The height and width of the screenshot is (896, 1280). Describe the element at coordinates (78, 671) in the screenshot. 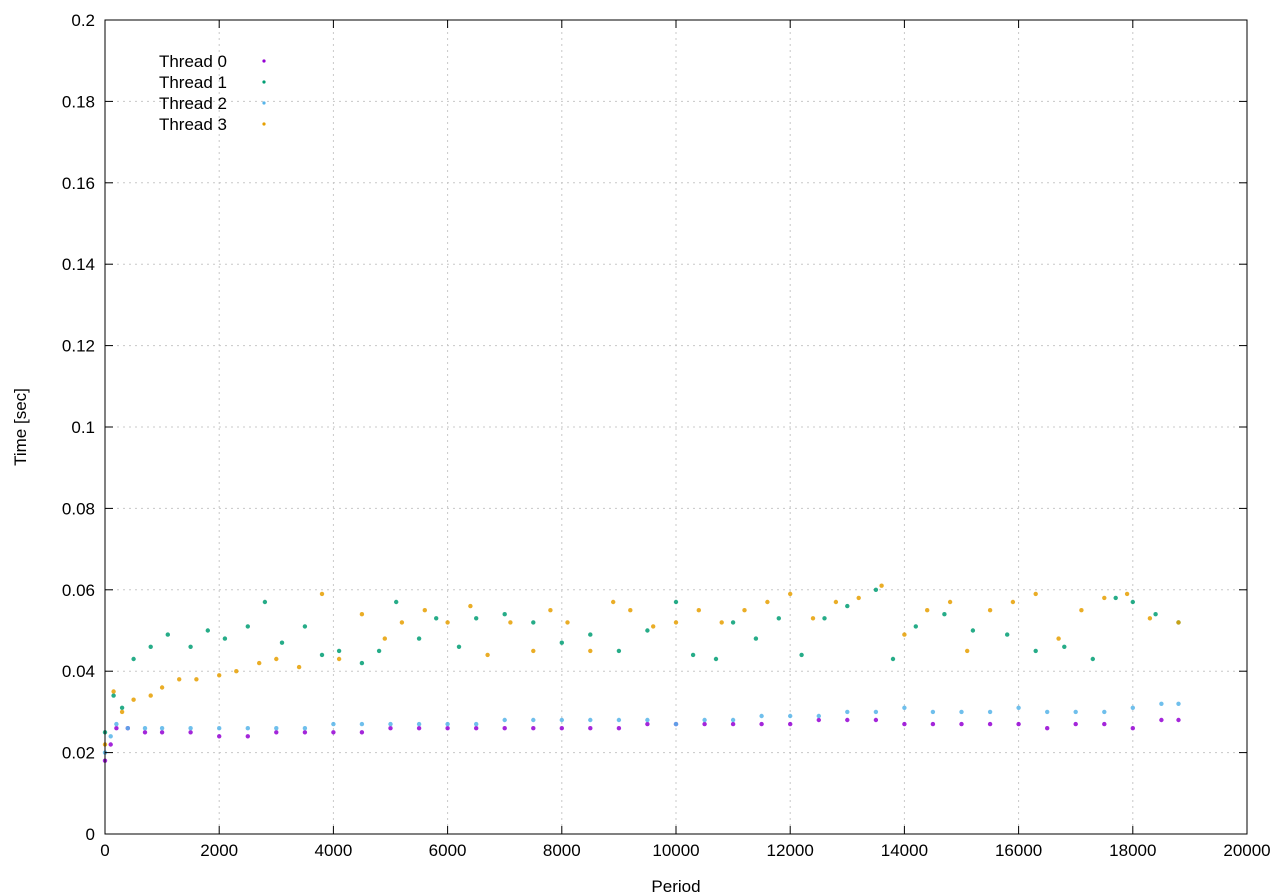

I see `y-tick-label: 0.04` at that location.